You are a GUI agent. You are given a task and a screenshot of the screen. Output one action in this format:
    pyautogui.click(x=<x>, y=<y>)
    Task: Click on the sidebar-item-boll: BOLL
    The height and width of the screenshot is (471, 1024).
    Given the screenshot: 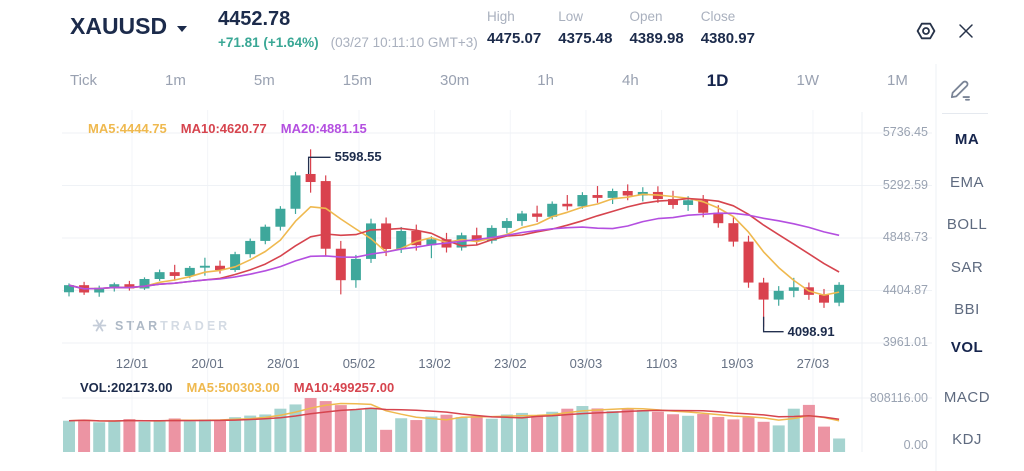 What is the action you would take?
    pyautogui.click(x=967, y=224)
    